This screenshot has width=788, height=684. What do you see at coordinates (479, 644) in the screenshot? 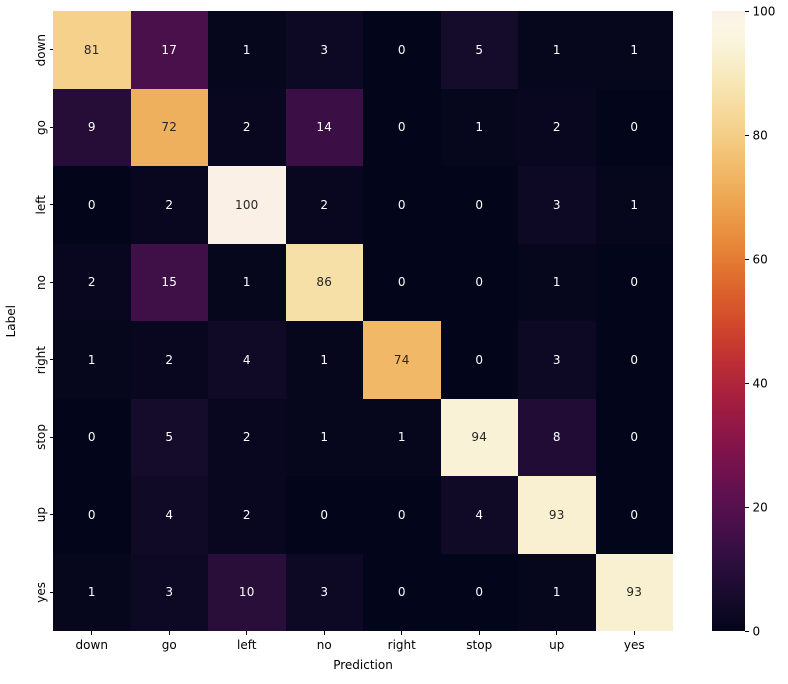
I see `x-tick-label: stop` at bounding box center [479, 644].